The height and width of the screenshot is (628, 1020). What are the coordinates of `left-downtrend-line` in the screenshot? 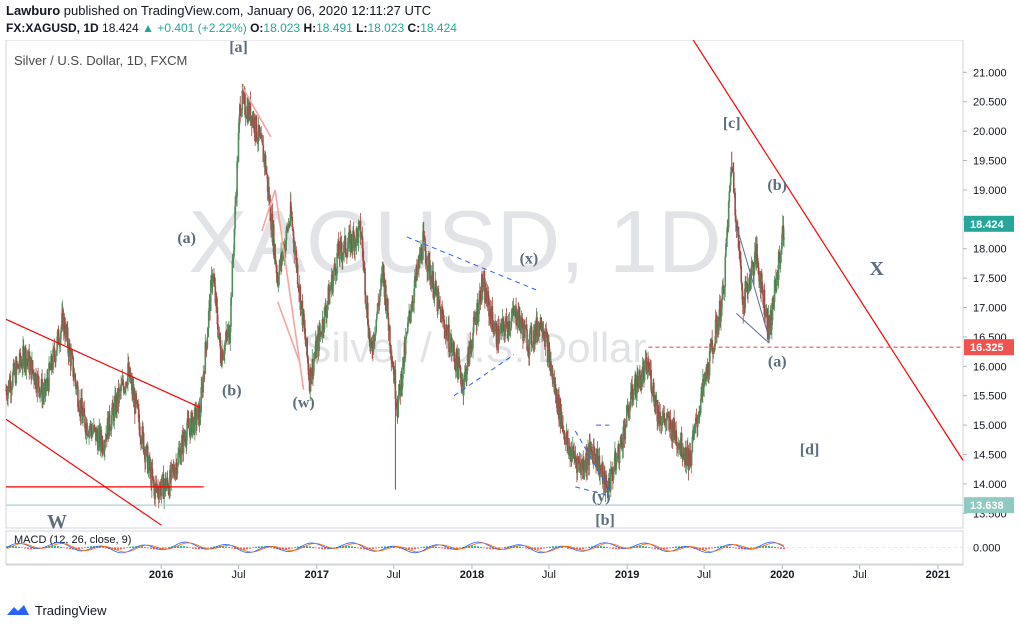 It's located at (103, 363).